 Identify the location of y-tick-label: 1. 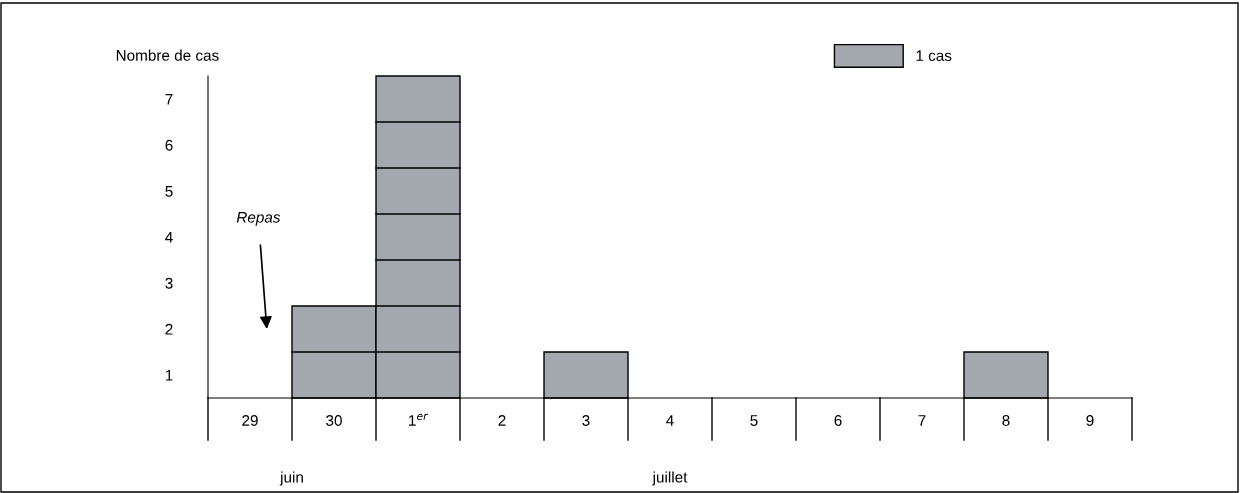
(169, 375).